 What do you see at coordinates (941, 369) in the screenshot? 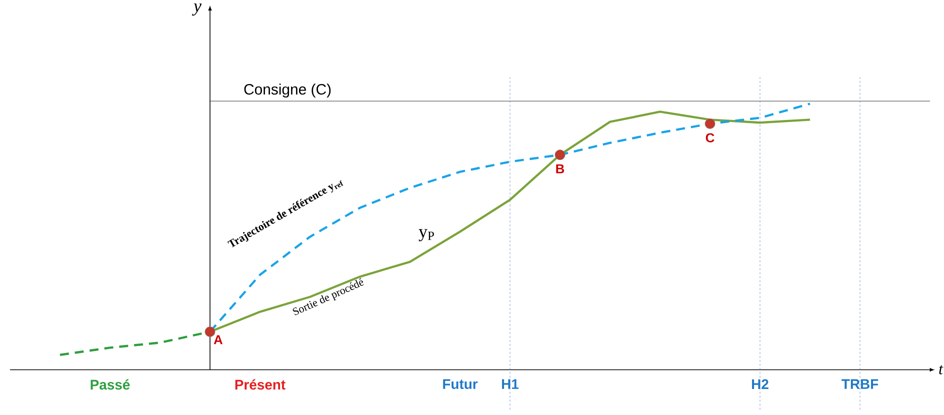
I see `x-axis-title: t` at bounding box center [941, 369].